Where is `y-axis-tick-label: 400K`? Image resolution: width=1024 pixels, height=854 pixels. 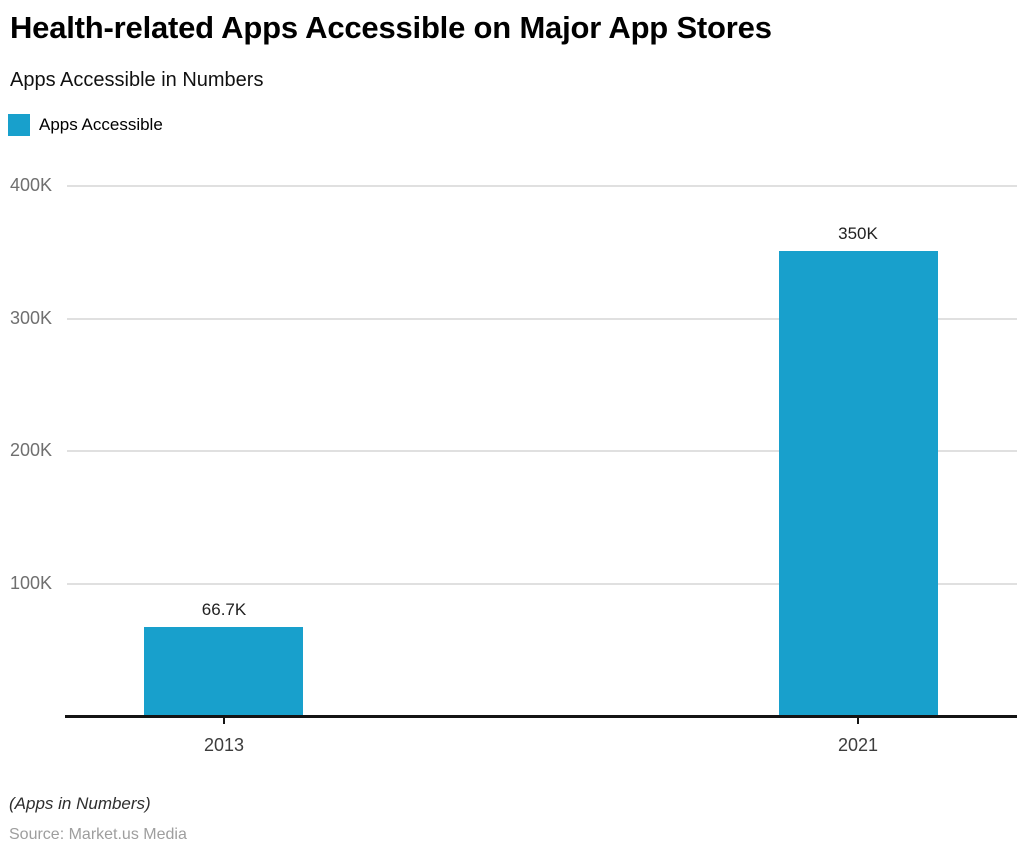 y-axis-tick-label: 400K is located at coordinates (31, 185).